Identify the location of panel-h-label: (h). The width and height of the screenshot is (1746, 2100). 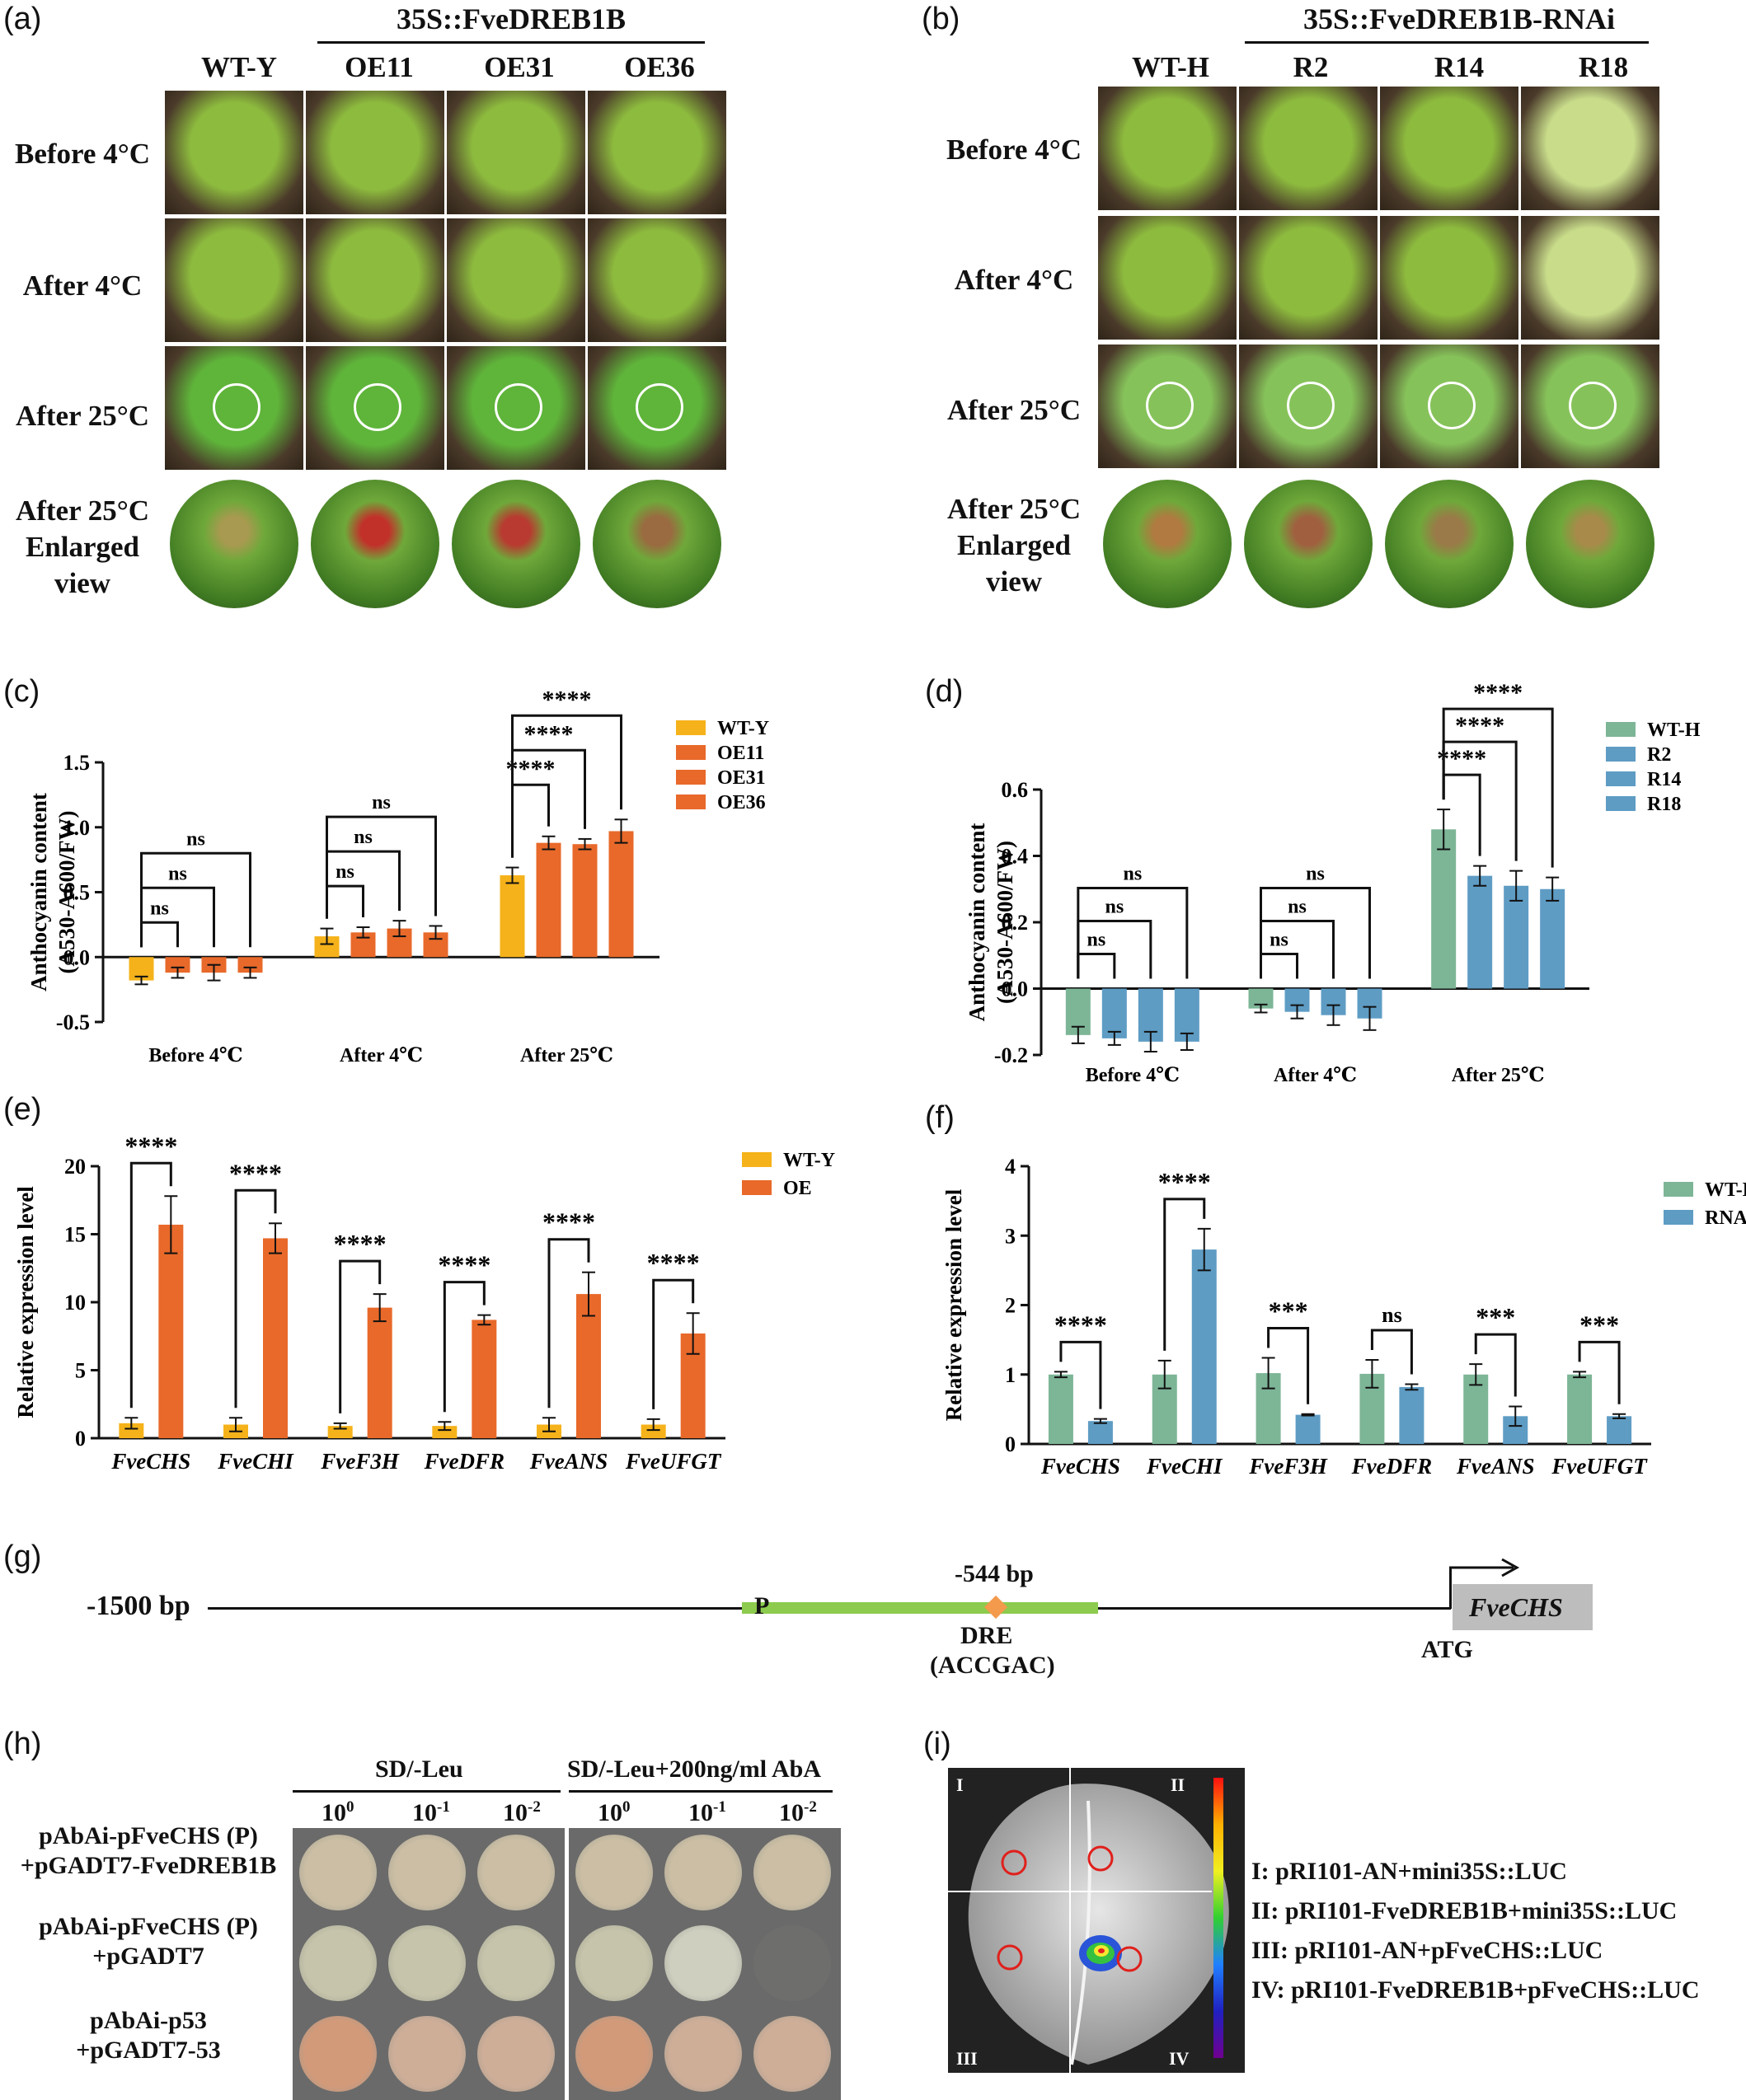
(22, 1744).